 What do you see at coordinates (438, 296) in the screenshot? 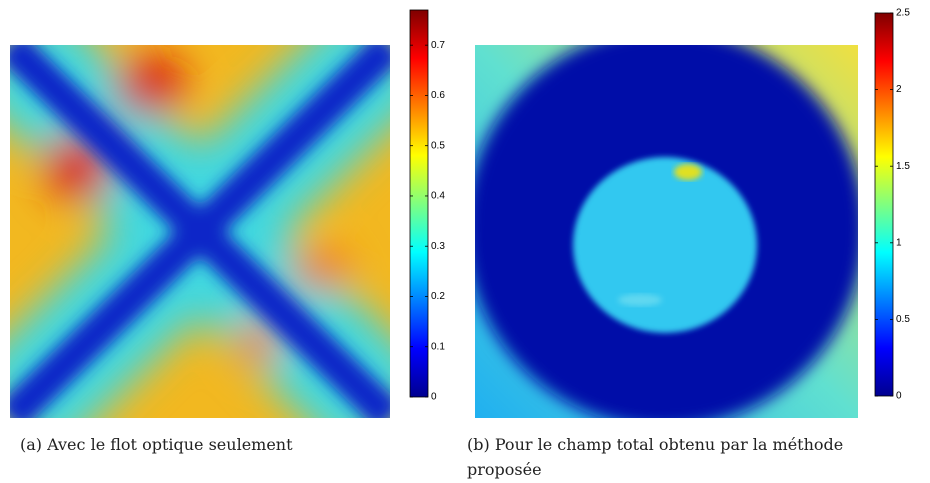
I see `tick-label: 0.2` at bounding box center [438, 296].